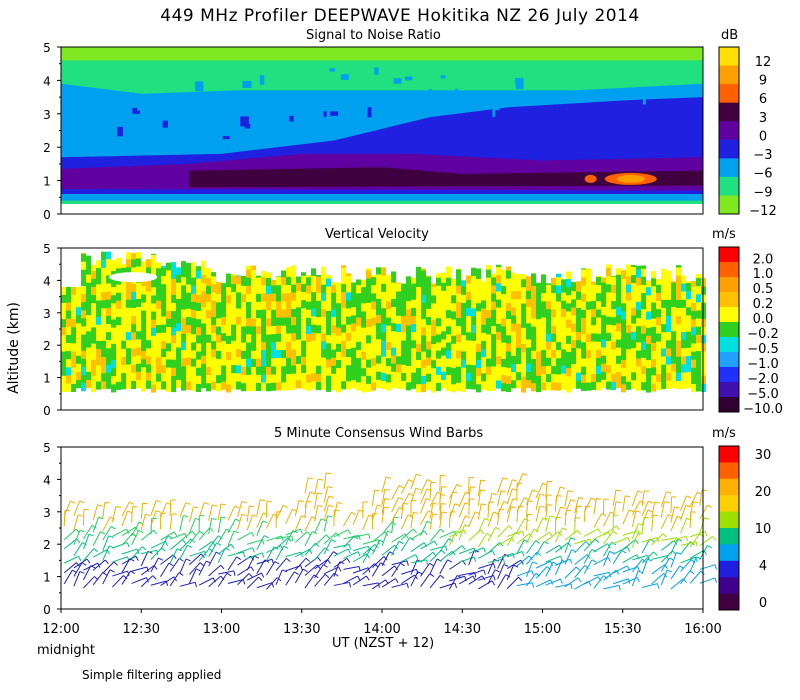  Describe the element at coordinates (724, 433) in the screenshot. I see `units-wind: m/s` at that location.